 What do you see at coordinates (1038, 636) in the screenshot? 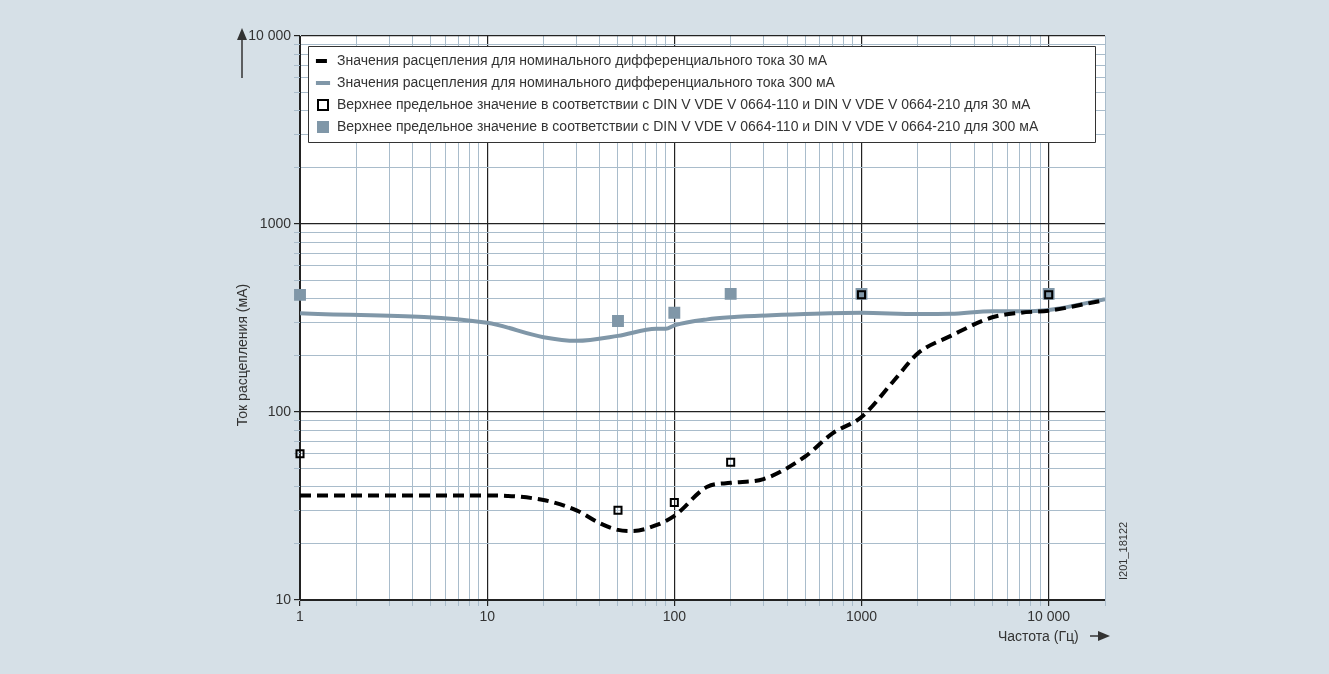
I see `x-axis-title: Частота (Гц)` at bounding box center [1038, 636].